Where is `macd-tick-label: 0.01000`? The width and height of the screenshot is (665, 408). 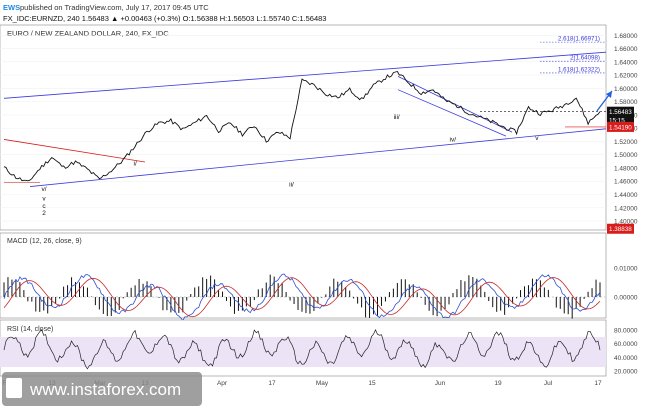
macd-tick-label: 0.01000 is located at coordinates (626, 269).